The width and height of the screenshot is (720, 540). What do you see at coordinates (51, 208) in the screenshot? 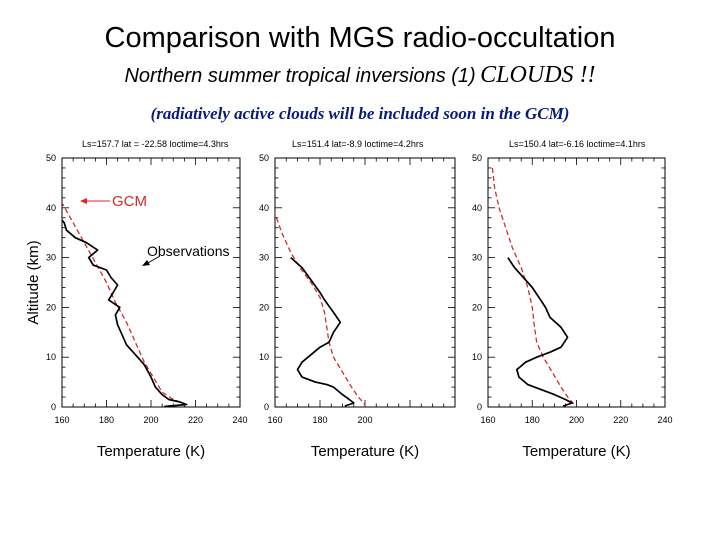
I see `ytick-label-1-40: 40` at bounding box center [51, 208].